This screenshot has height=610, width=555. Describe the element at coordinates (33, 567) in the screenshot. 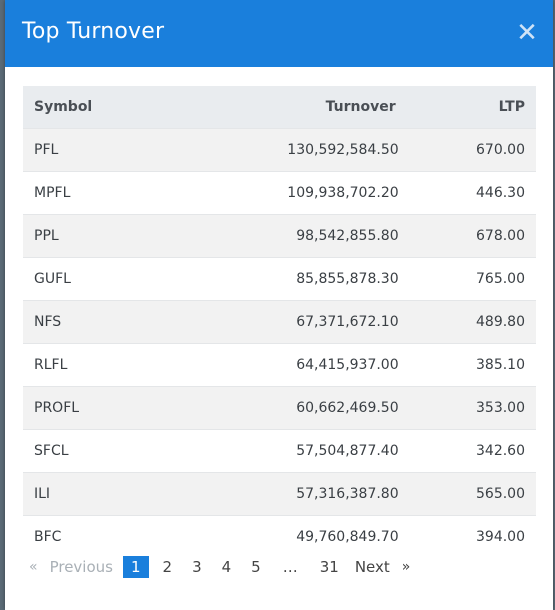

I see `previous-arrow-icon: «` at that location.